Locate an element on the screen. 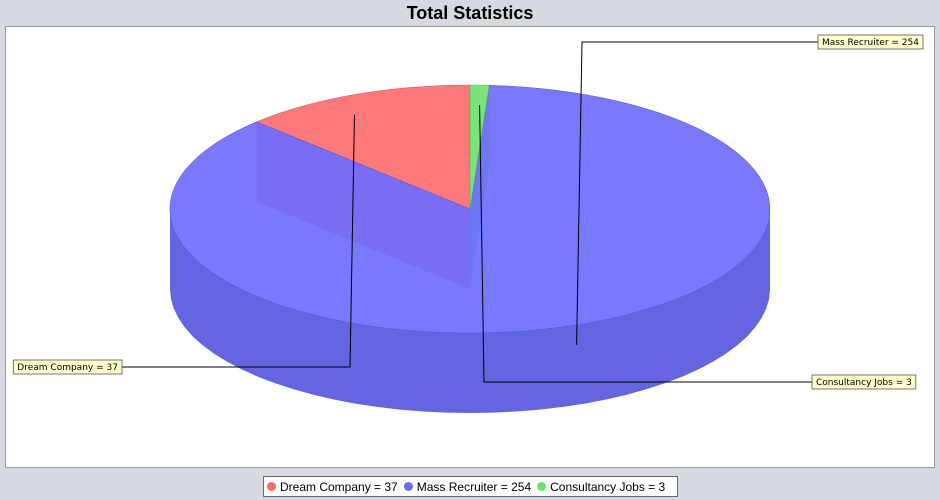  slice-label-text-consultancy-jobs: Consultancy Jobs = 3 is located at coordinates (864, 383).